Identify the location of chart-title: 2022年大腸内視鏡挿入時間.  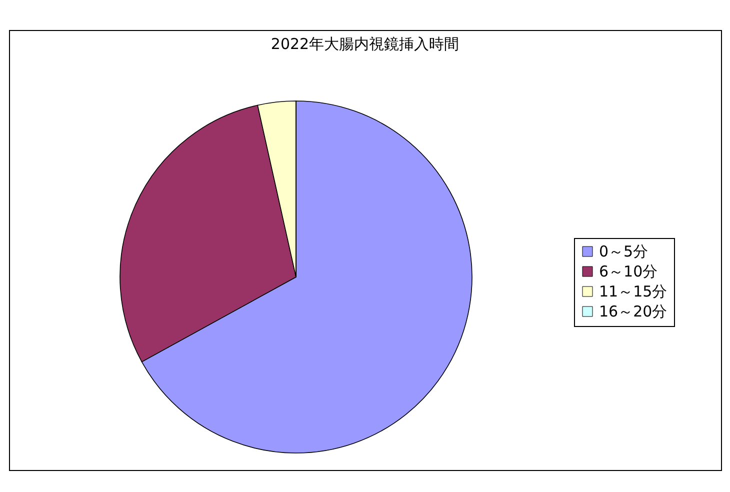
(365, 44).